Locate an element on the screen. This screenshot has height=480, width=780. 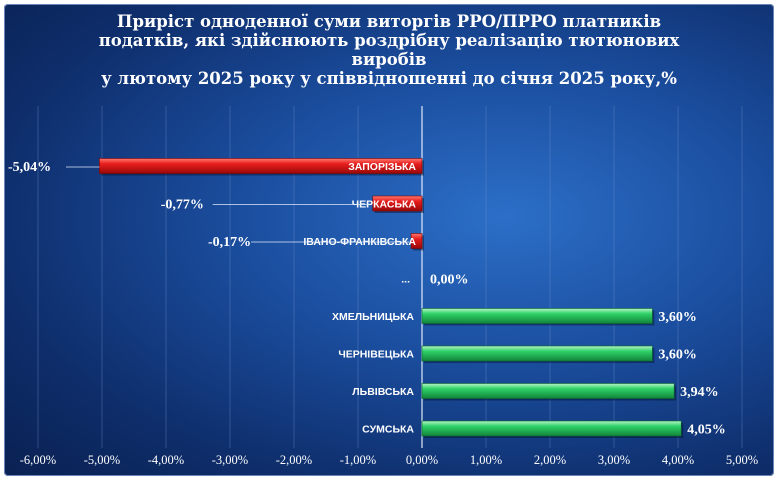
title-line-3: виробів is located at coordinates (389, 59).